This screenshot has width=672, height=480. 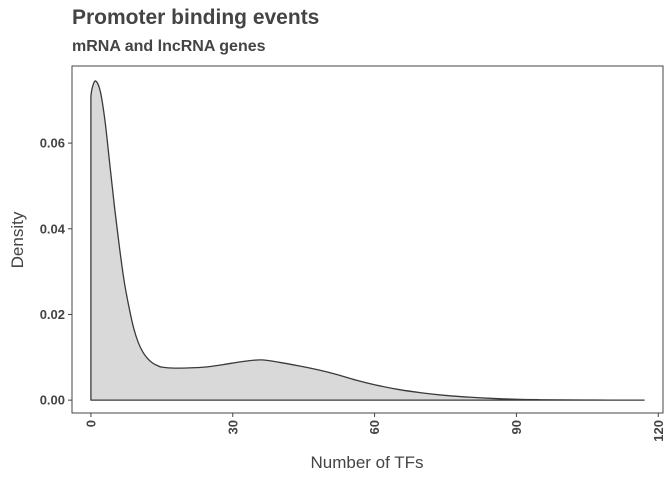 What do you see at coordinates (52, 143) in the screenshot?
I see `y-tick-label: 0.06` at bounding box center [52, 143].